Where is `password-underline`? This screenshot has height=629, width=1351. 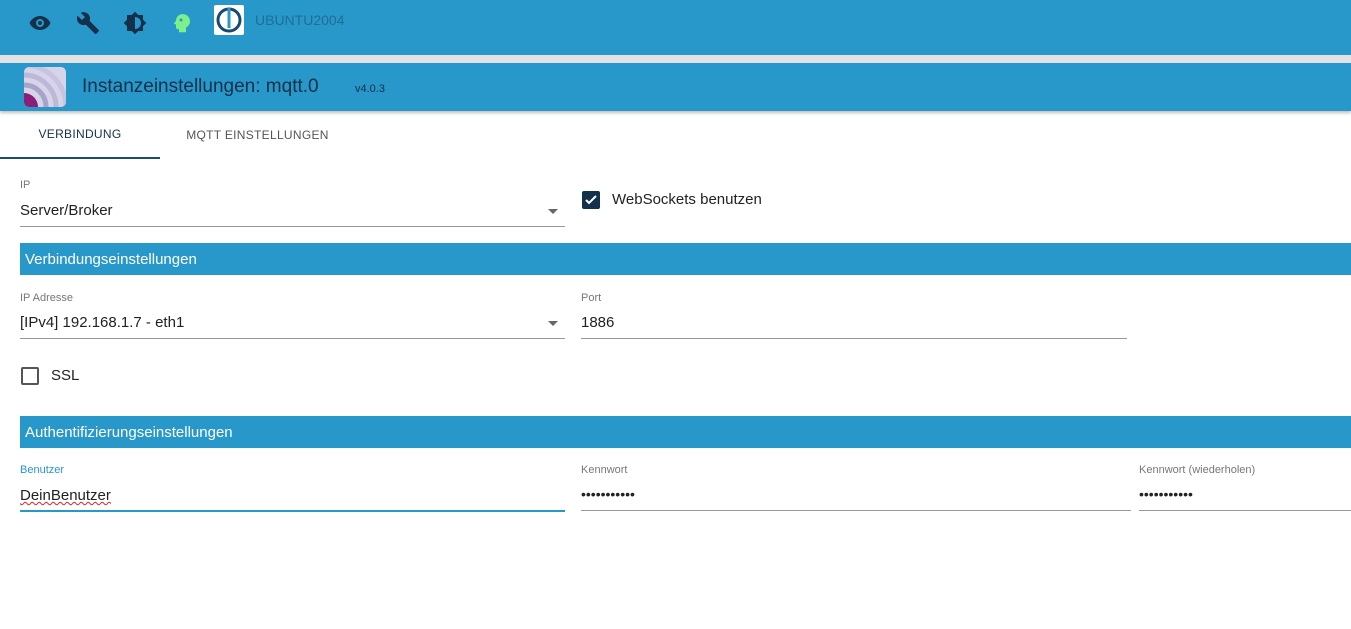
password-underline is located at coordinates (856, 510).